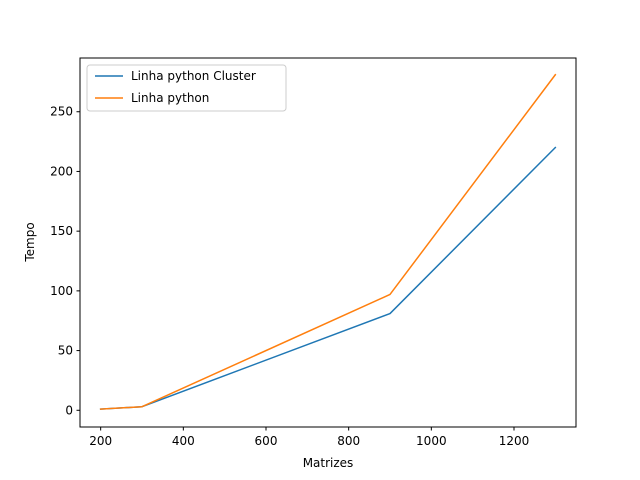 This screenshot has width=640, height=480. Describe the element at coordinates (193, 76) in the screenshot. I see `legend-label-linha-python-cluster: Linha python Cluster` at that location.